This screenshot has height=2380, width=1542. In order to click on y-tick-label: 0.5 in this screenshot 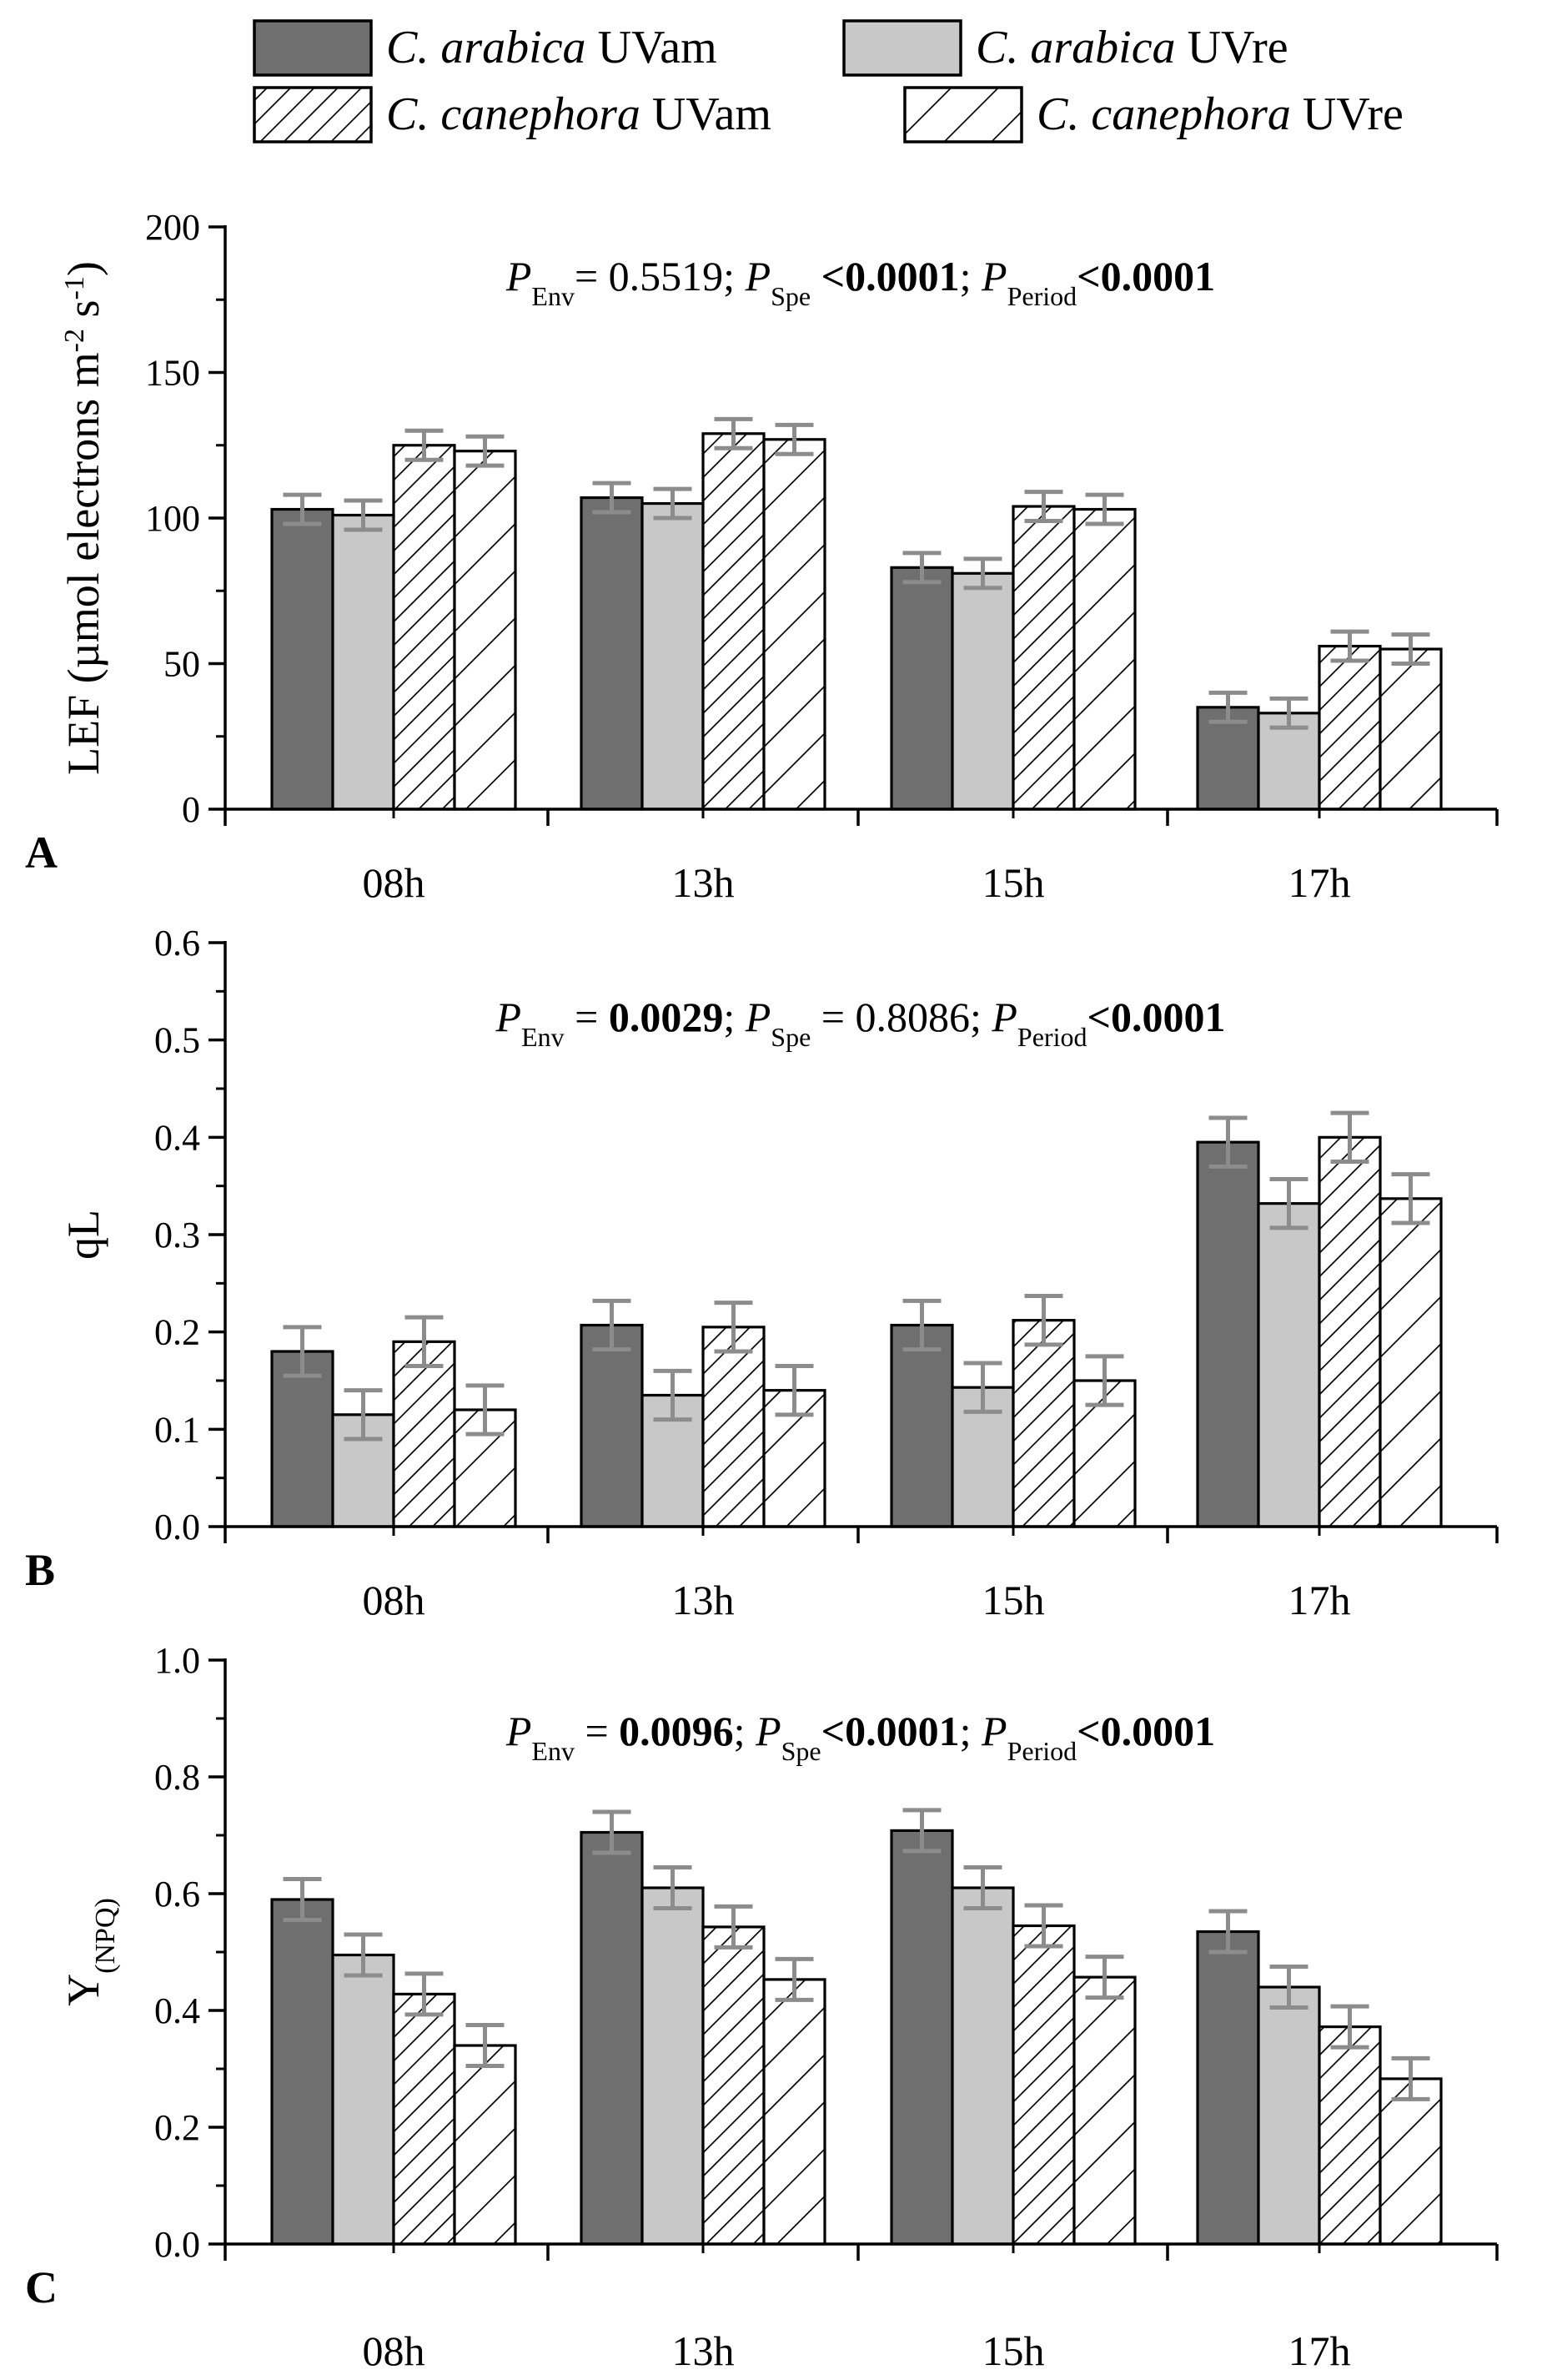, I will do `click(177, 1040)`.